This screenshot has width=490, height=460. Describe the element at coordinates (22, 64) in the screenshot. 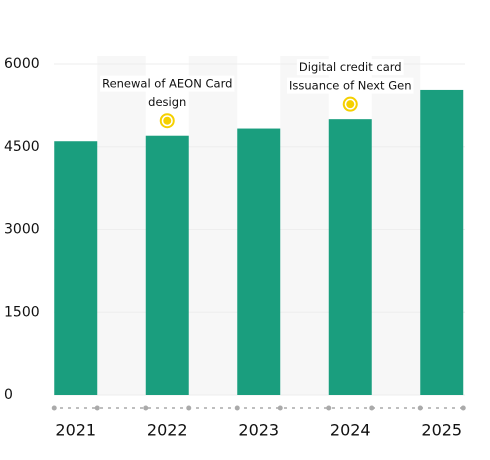

I see `y-tick-label: 6000` at that location.